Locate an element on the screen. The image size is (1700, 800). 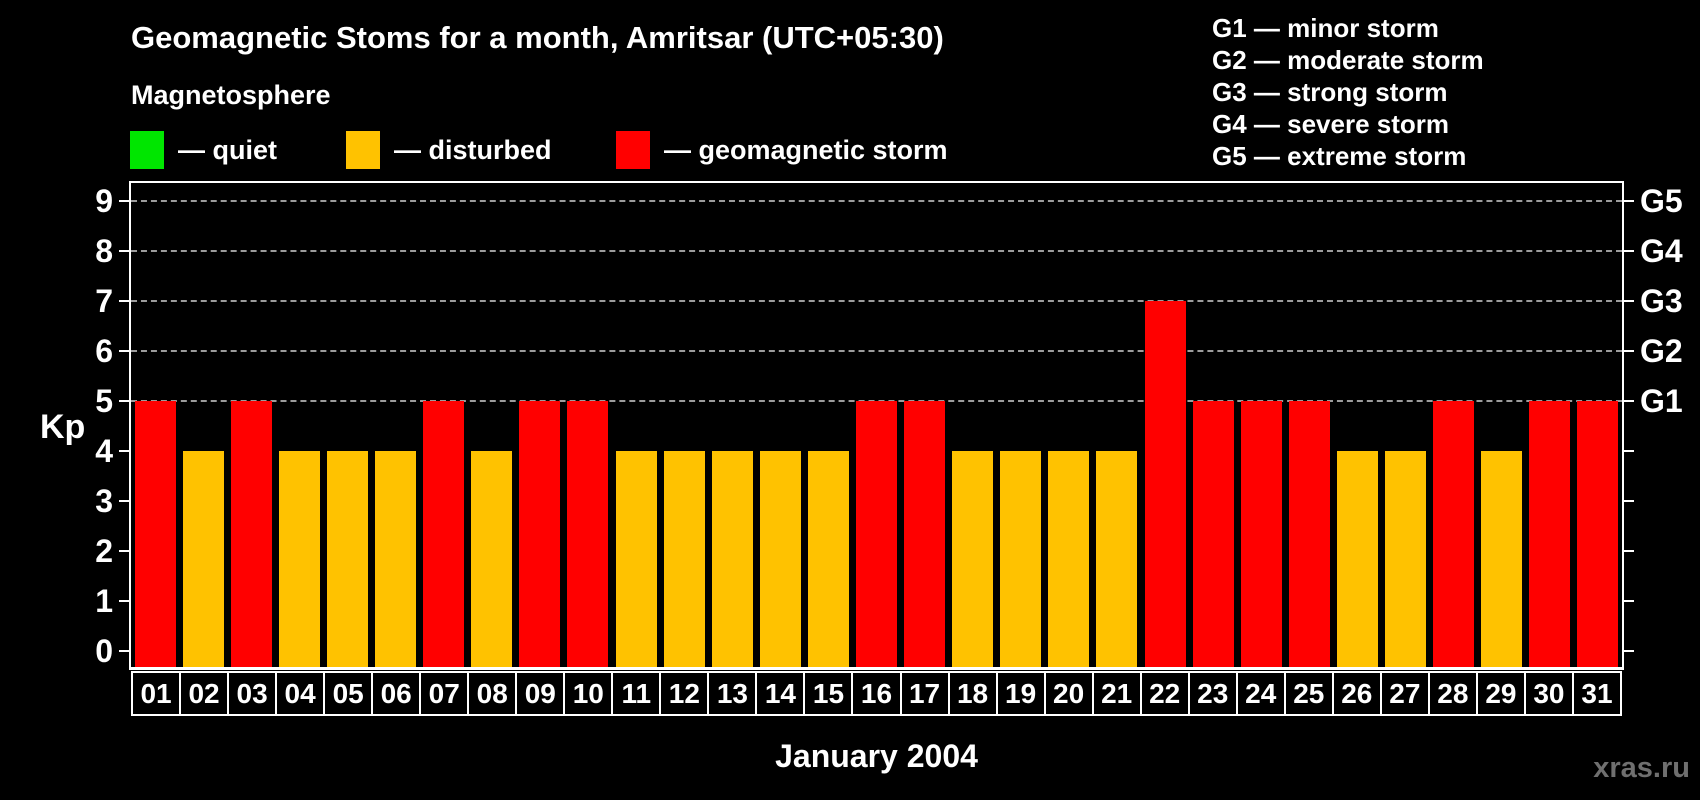
day-label-21: 21 is located at coordinates (1116, 693).